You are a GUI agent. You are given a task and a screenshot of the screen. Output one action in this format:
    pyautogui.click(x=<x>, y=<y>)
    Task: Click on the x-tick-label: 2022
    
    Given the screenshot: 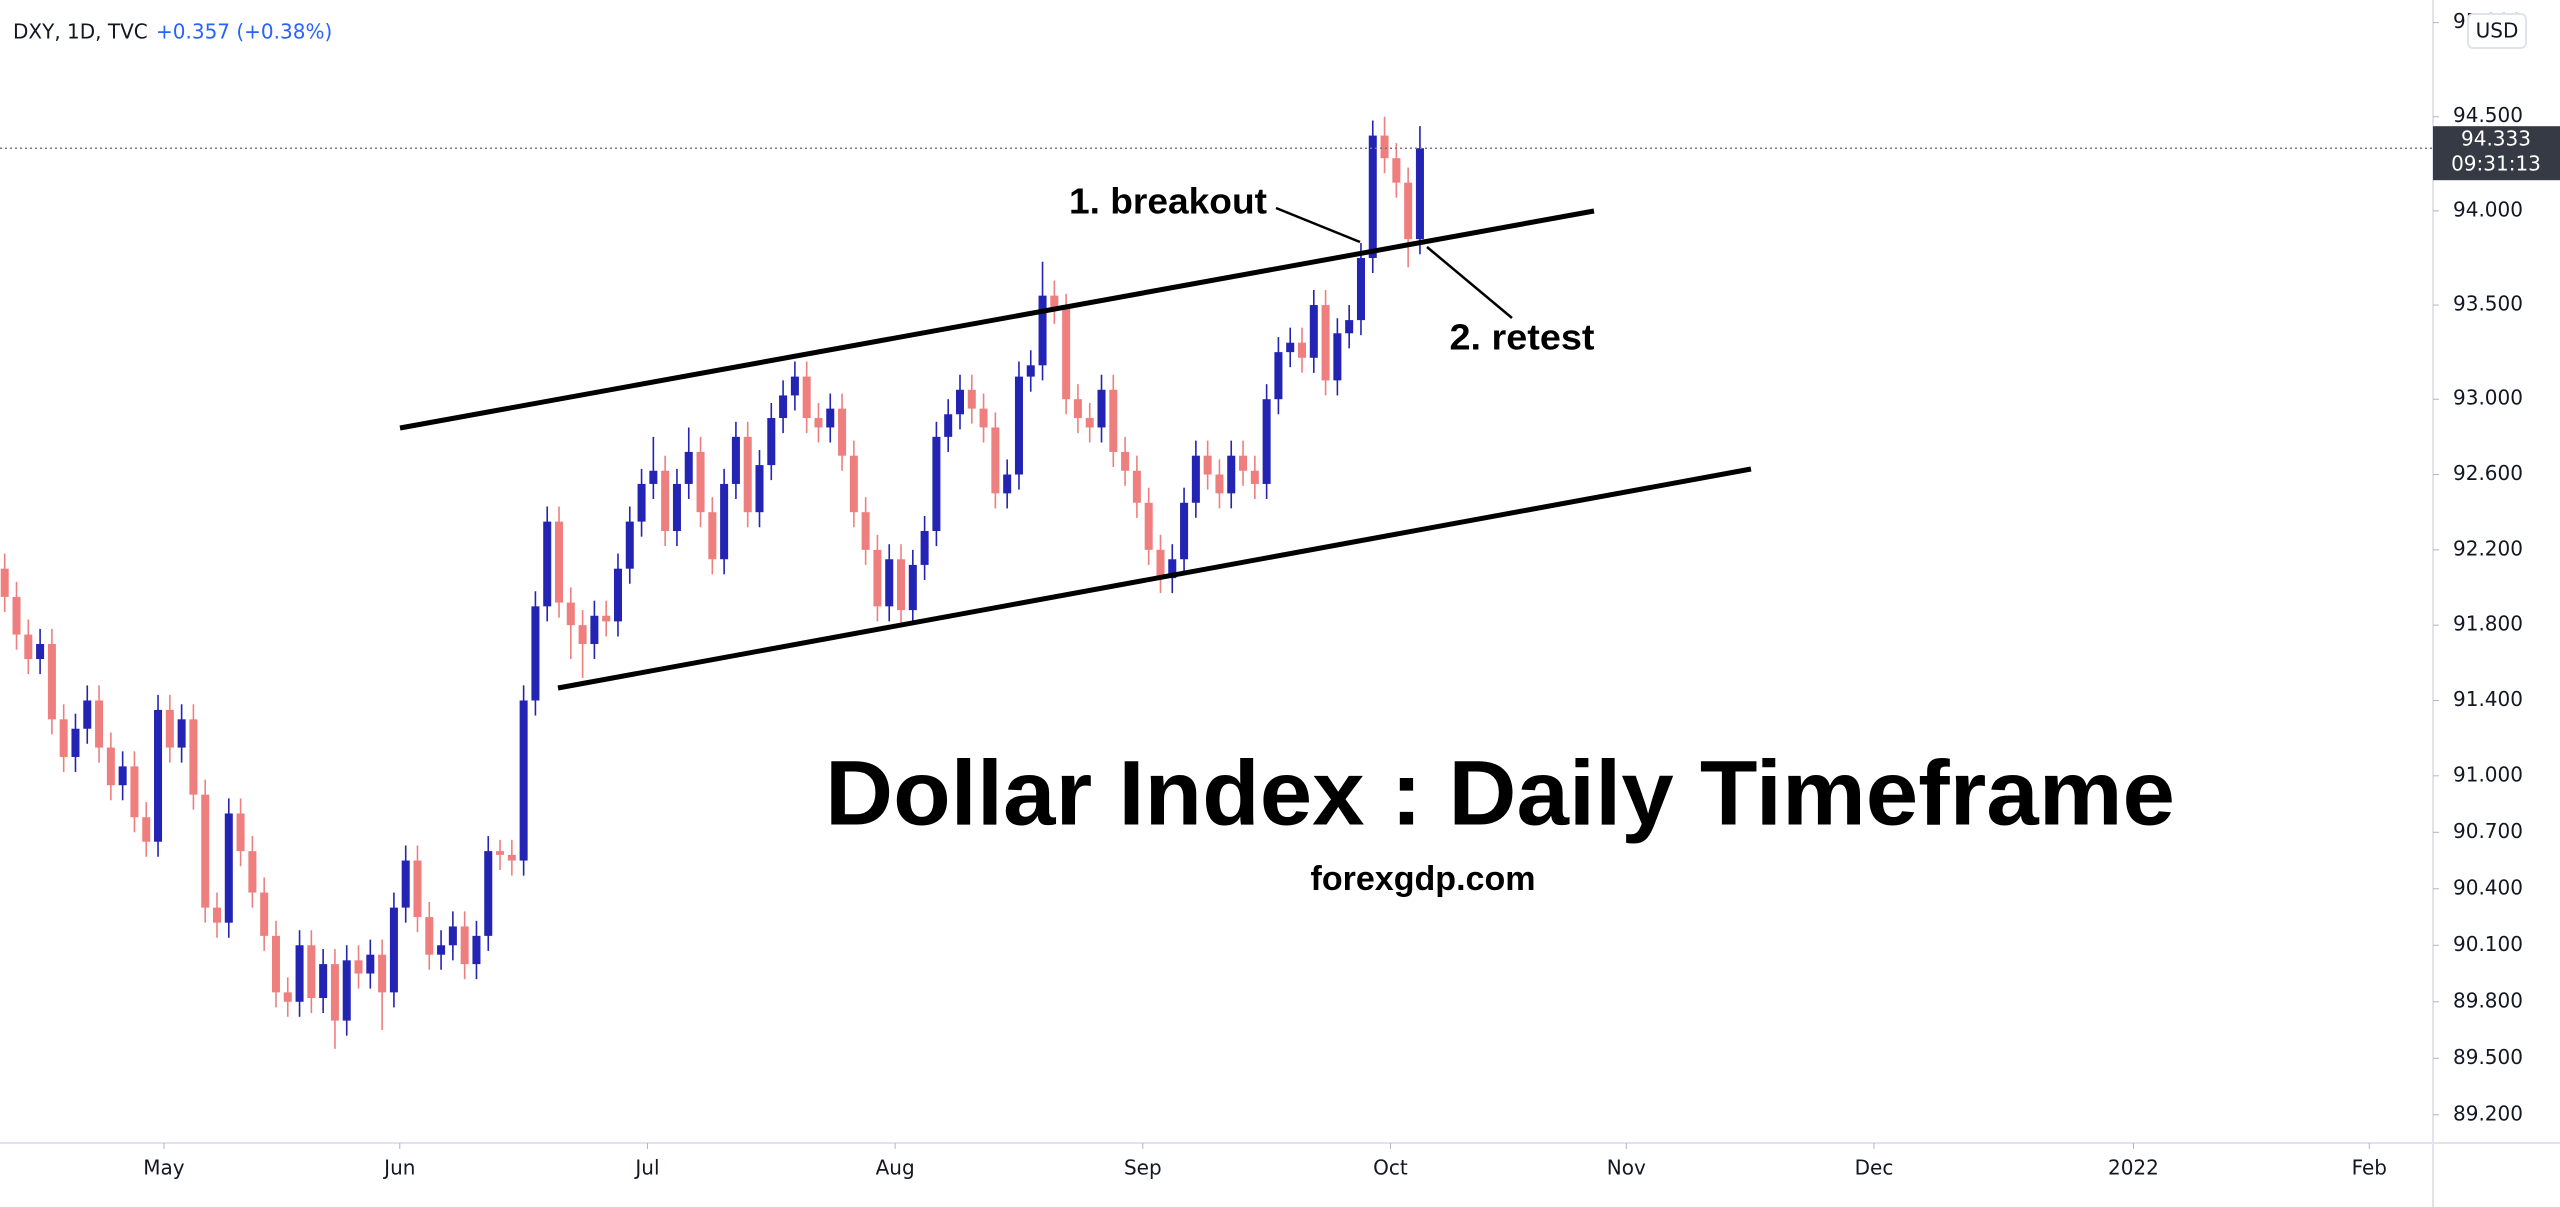 What is the action you would take?
    pyautogui.click(x=2133, y=1168)
    